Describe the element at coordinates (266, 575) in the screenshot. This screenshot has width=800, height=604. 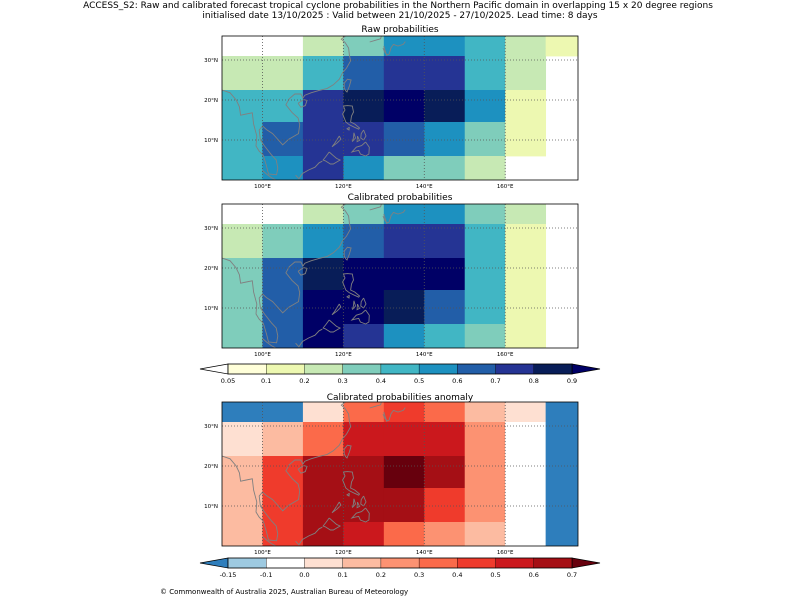
I see `colorbar-tick-label: -0.1` at that location.